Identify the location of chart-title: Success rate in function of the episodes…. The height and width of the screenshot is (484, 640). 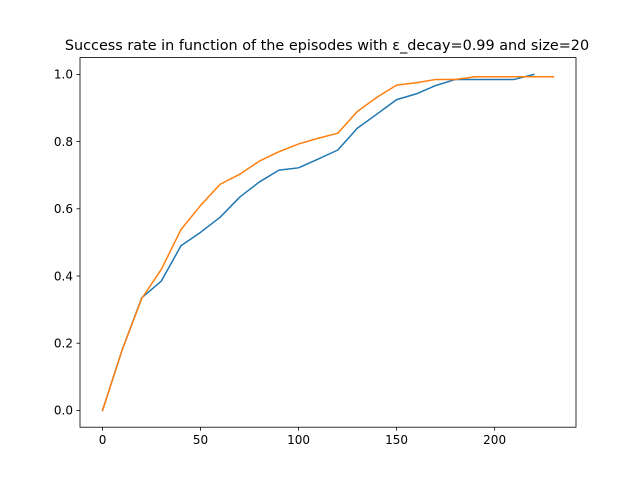
(327, 46).